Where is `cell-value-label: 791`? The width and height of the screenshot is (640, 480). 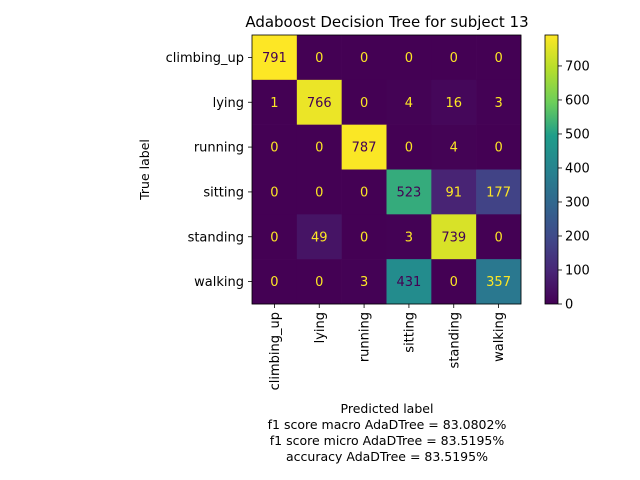 cell-value-label: 791 is located at coordinates (274, 58).